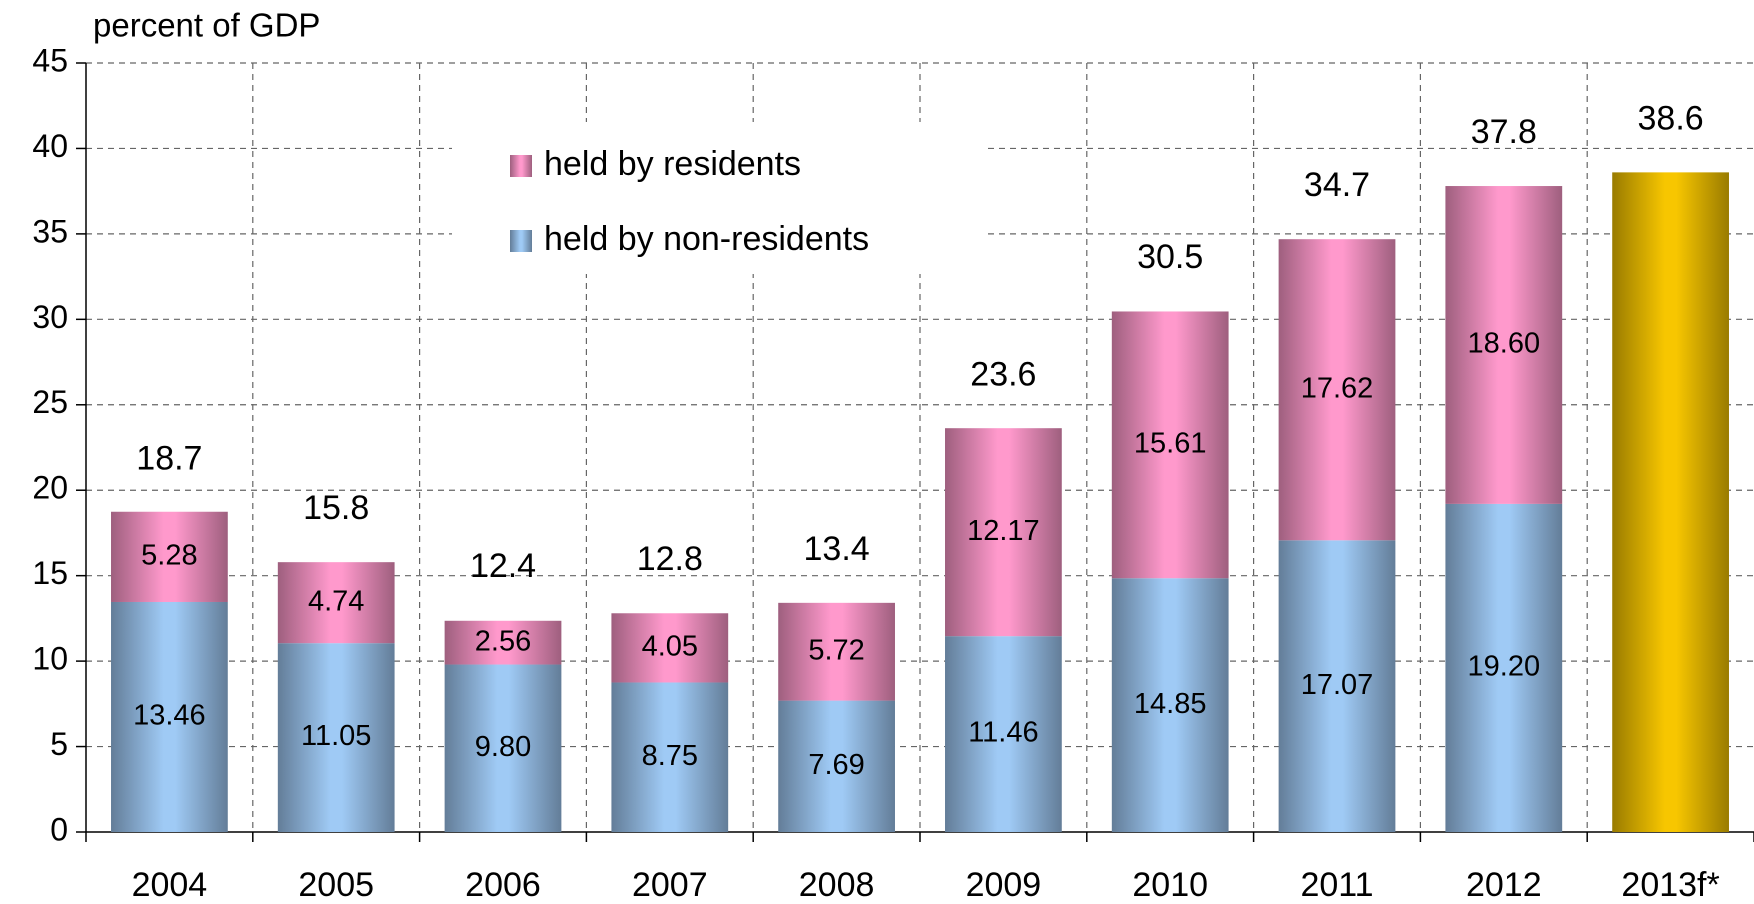  I want to click on y-tick-label: 15, so click(50, 573).